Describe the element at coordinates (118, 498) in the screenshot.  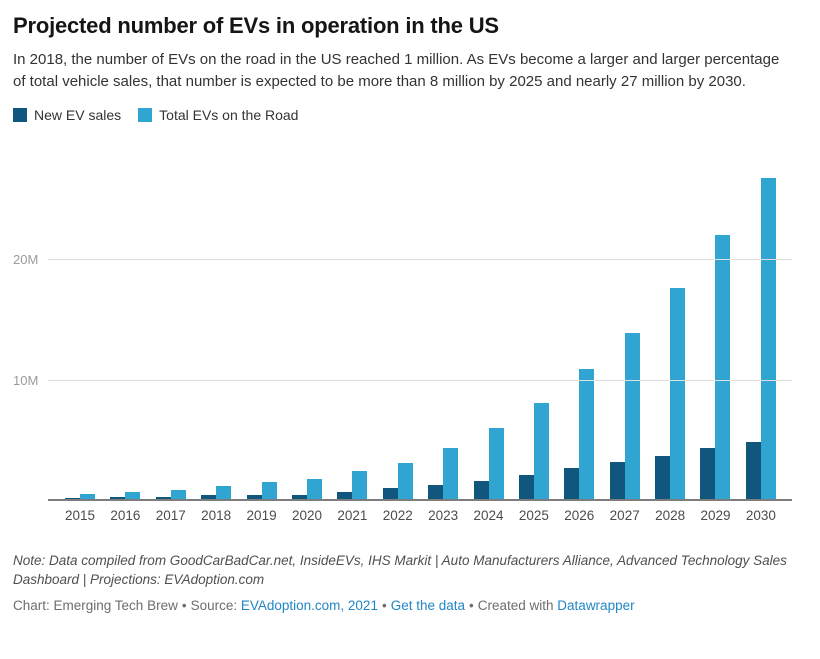
I see `bar-new-ev-sales-2016` at that location.